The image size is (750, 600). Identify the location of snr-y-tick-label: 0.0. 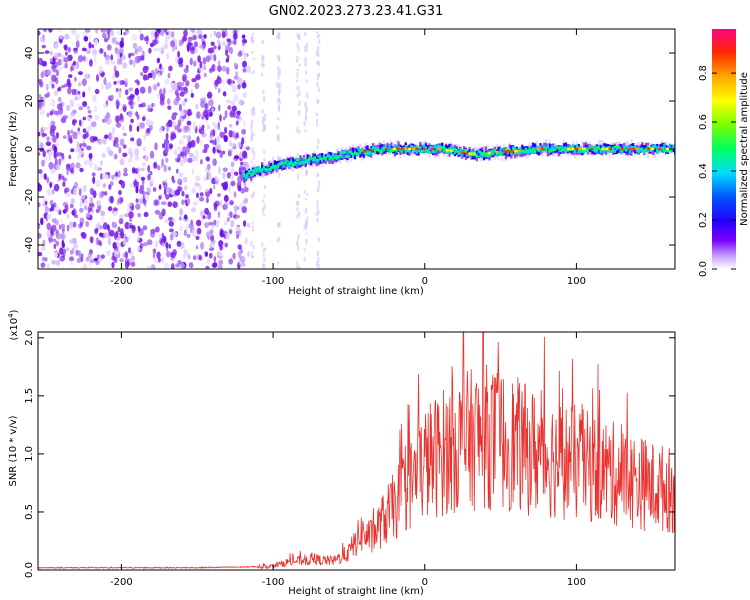
(29, 570).